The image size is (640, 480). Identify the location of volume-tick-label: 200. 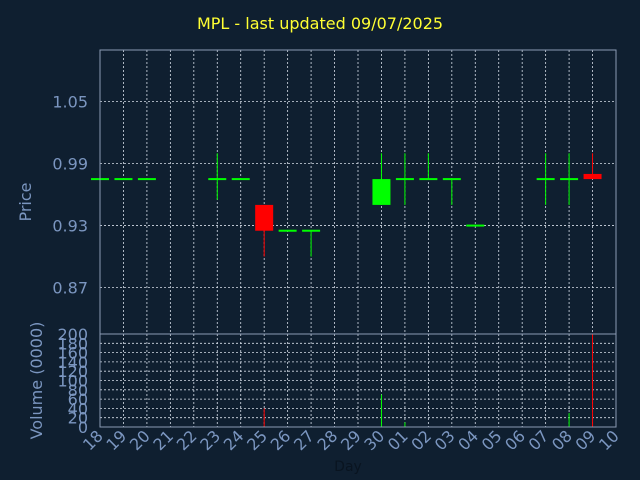
(72, 334).